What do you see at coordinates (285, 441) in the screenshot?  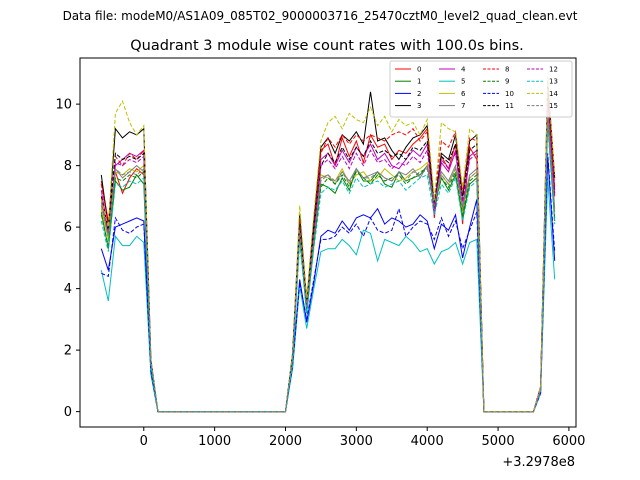 I see `x-tick-label: 2000` at bounding box center [285, 441].